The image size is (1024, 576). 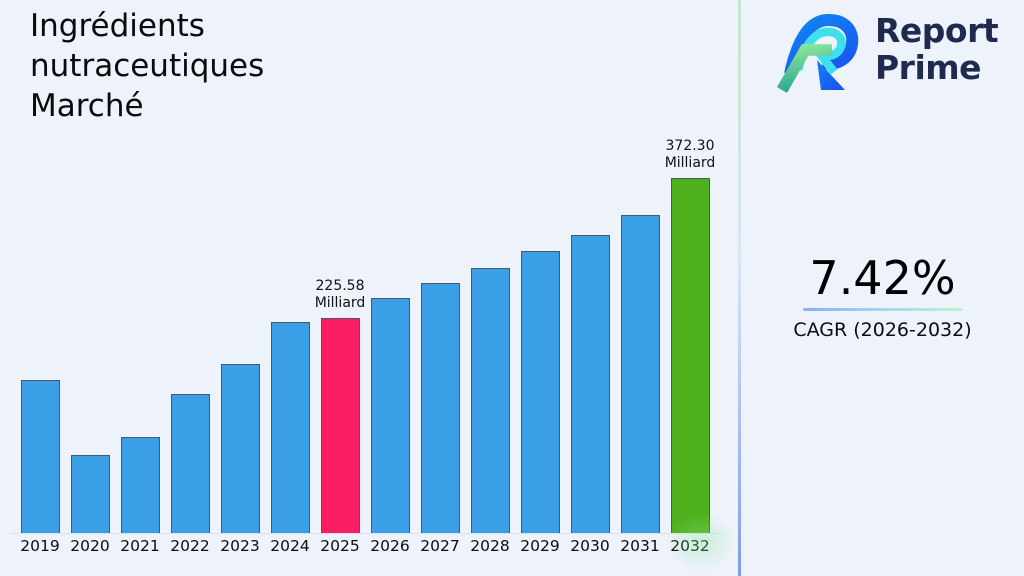 I want to click on bar-2030, so click(x=590, y=384).